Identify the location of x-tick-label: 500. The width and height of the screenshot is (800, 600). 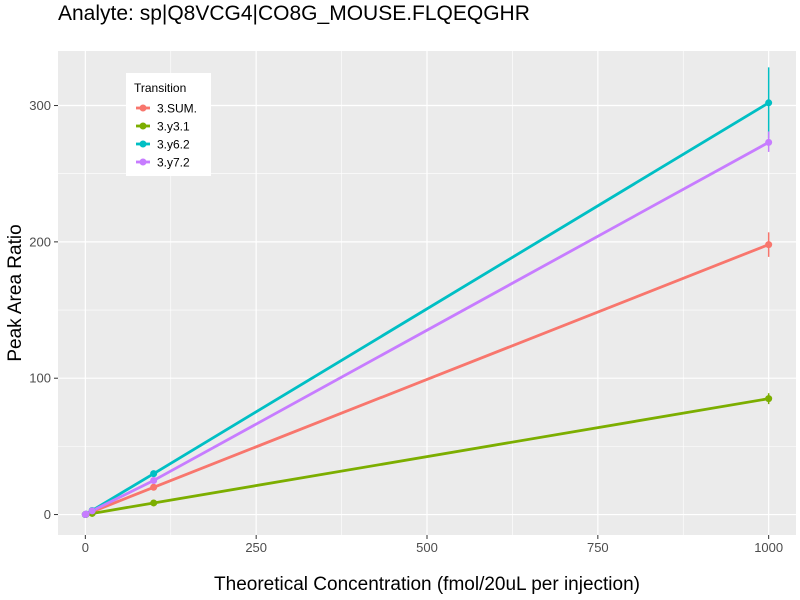
(427, 547).